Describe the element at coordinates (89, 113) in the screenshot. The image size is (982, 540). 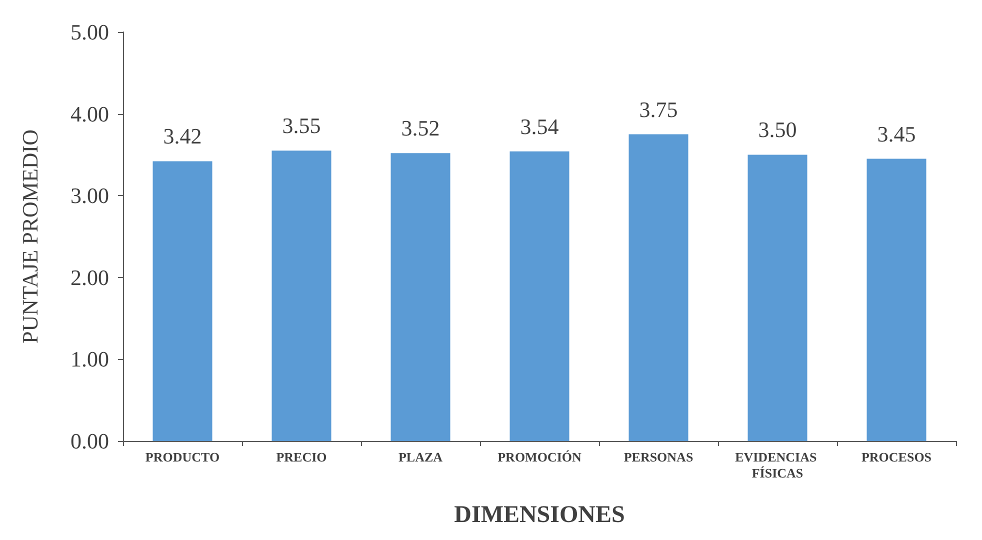
I see `y-tick-label: 4.00` at that location.